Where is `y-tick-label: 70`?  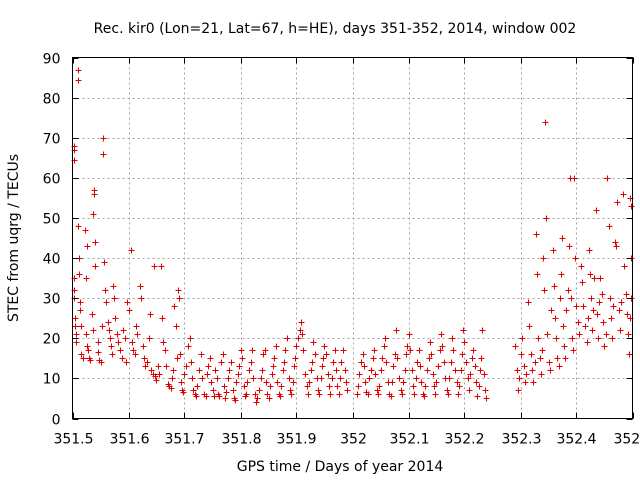 y-tick-label: 70 is located at coordinates (52, 140).